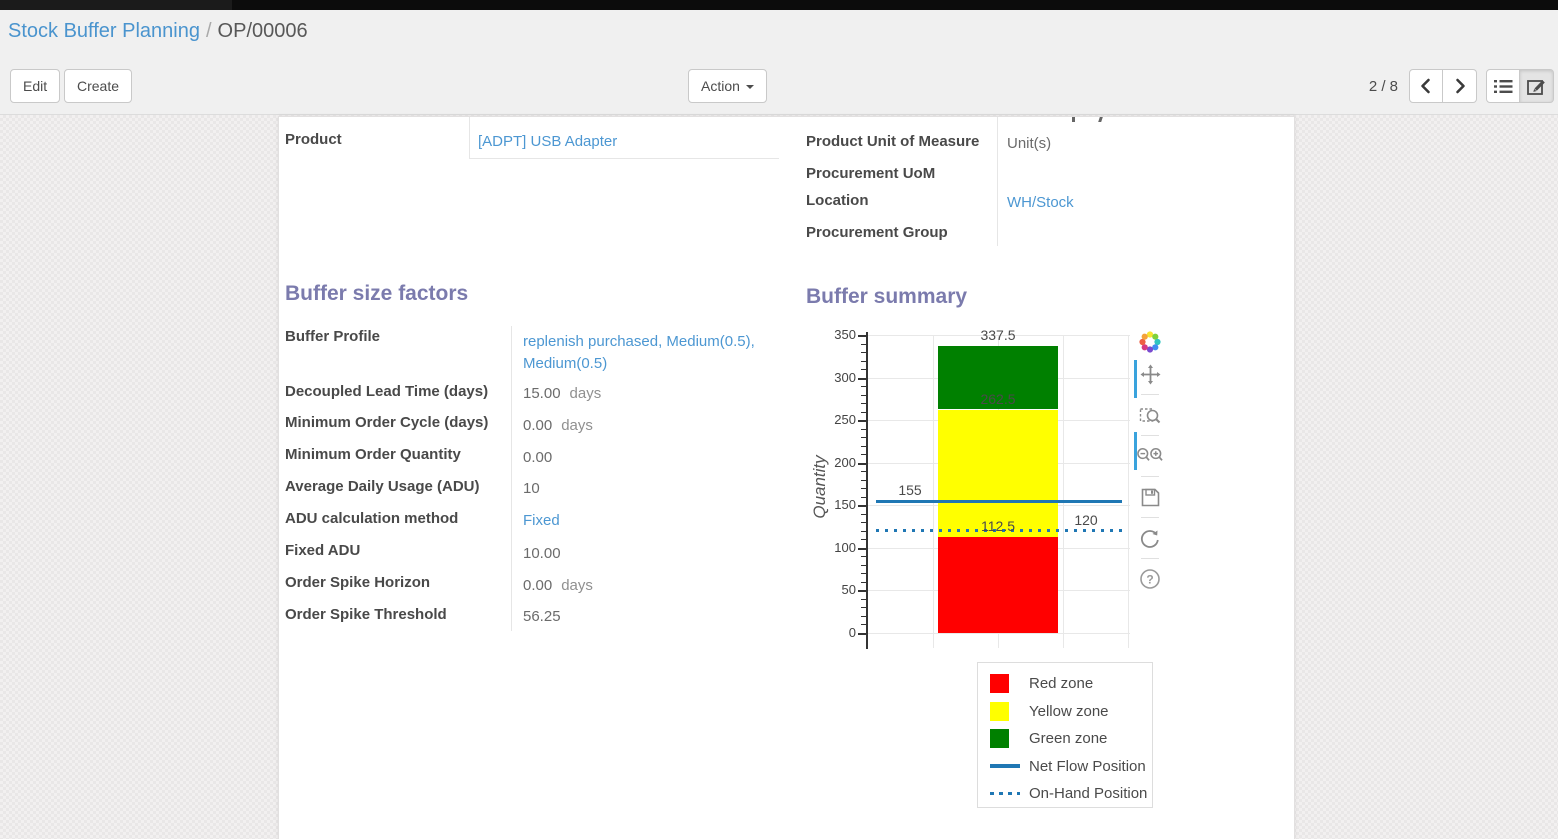 The width and height of the screenshot is (1558, 839). What do you see at coordinates (998, 398) in the screenshot?
I see `chart-annotation: 262.5` at bounding box center [998, 398].